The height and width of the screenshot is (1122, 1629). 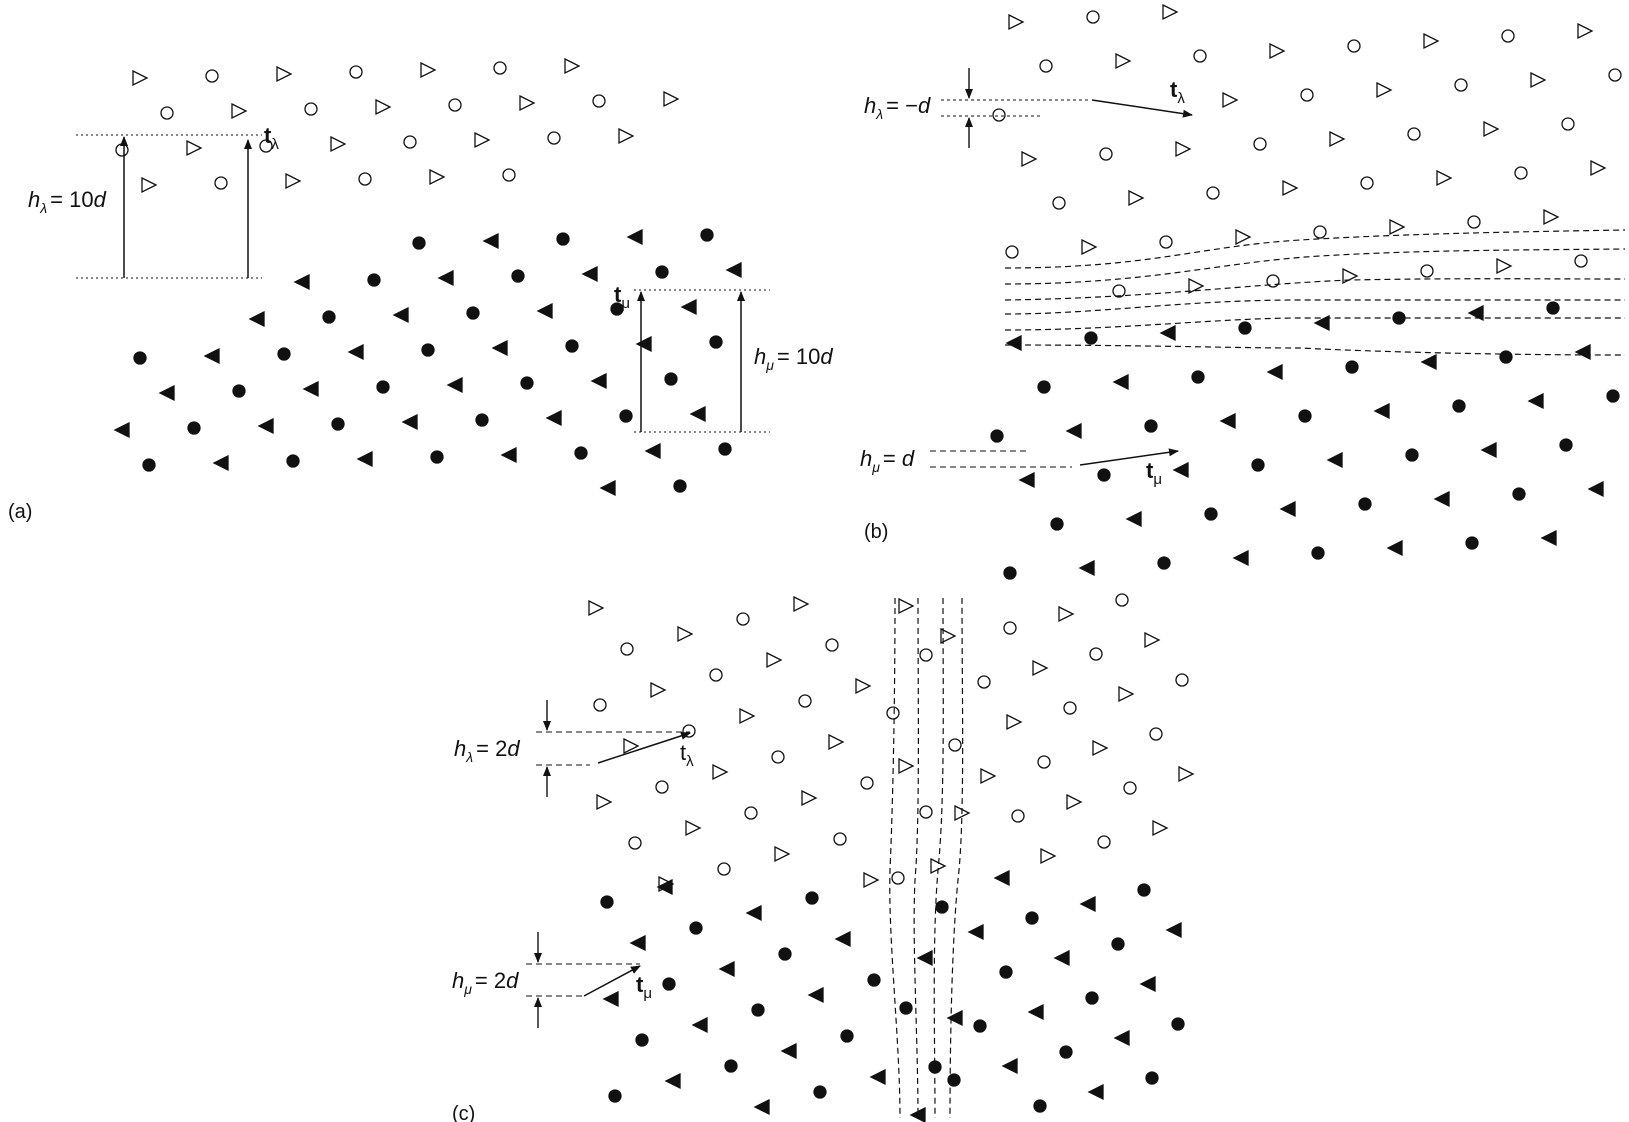 I want to click on c-interface-mu-circle, so click(x=942, y=907).